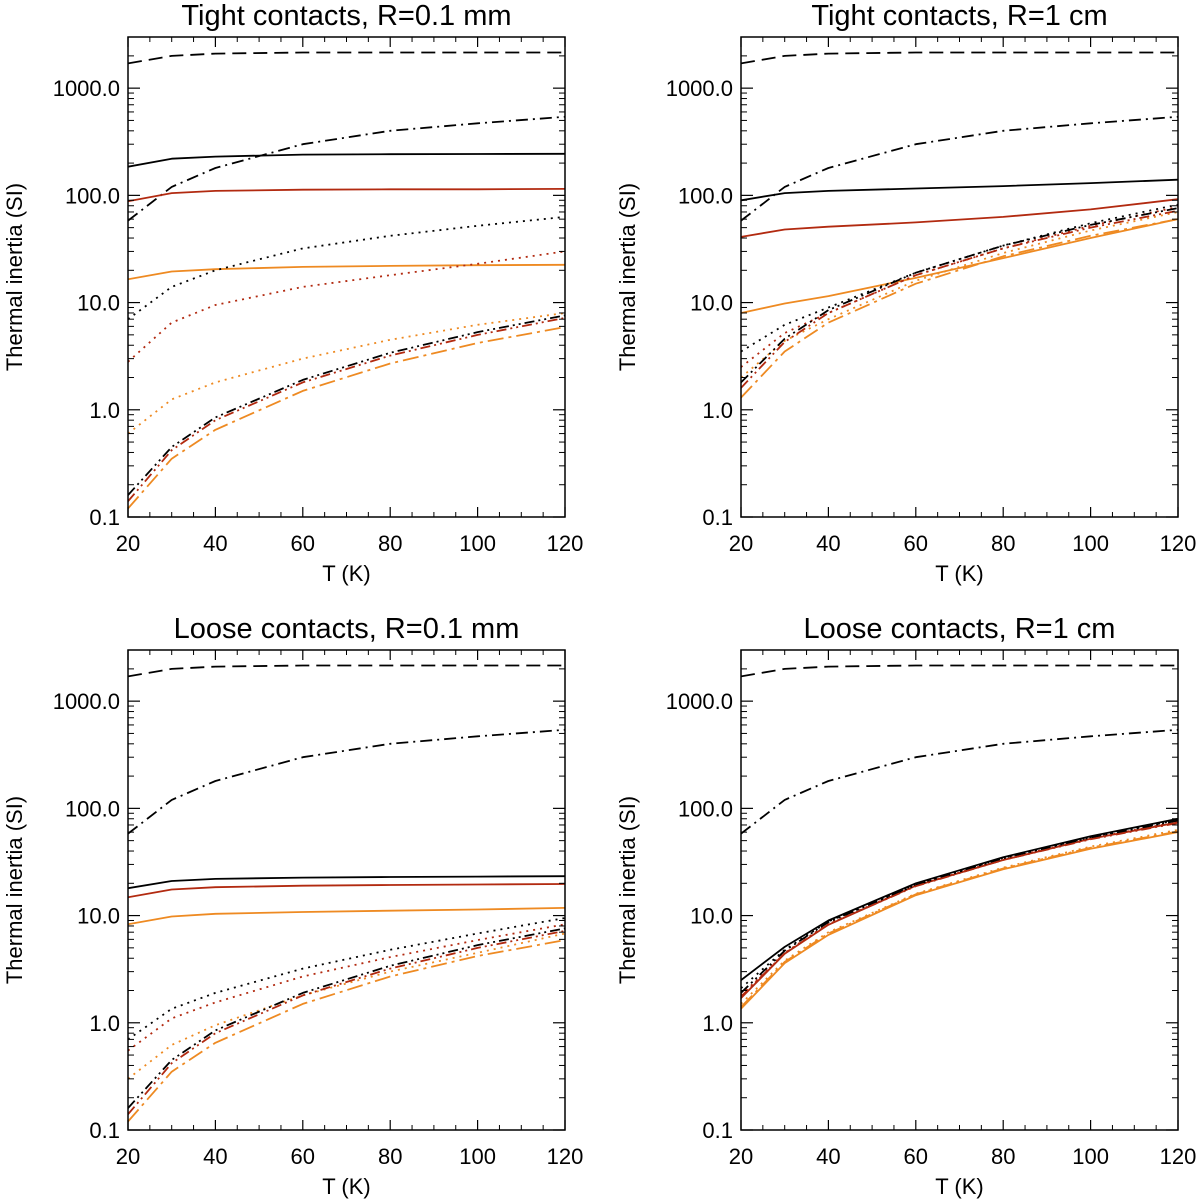 This screenshot has width=1200, height=1200. What do you see at coordinates (959, 16) in the screenshot?
I see `panel-title: Tight contacts, R=1 cm` at bounding box center [959, 16].